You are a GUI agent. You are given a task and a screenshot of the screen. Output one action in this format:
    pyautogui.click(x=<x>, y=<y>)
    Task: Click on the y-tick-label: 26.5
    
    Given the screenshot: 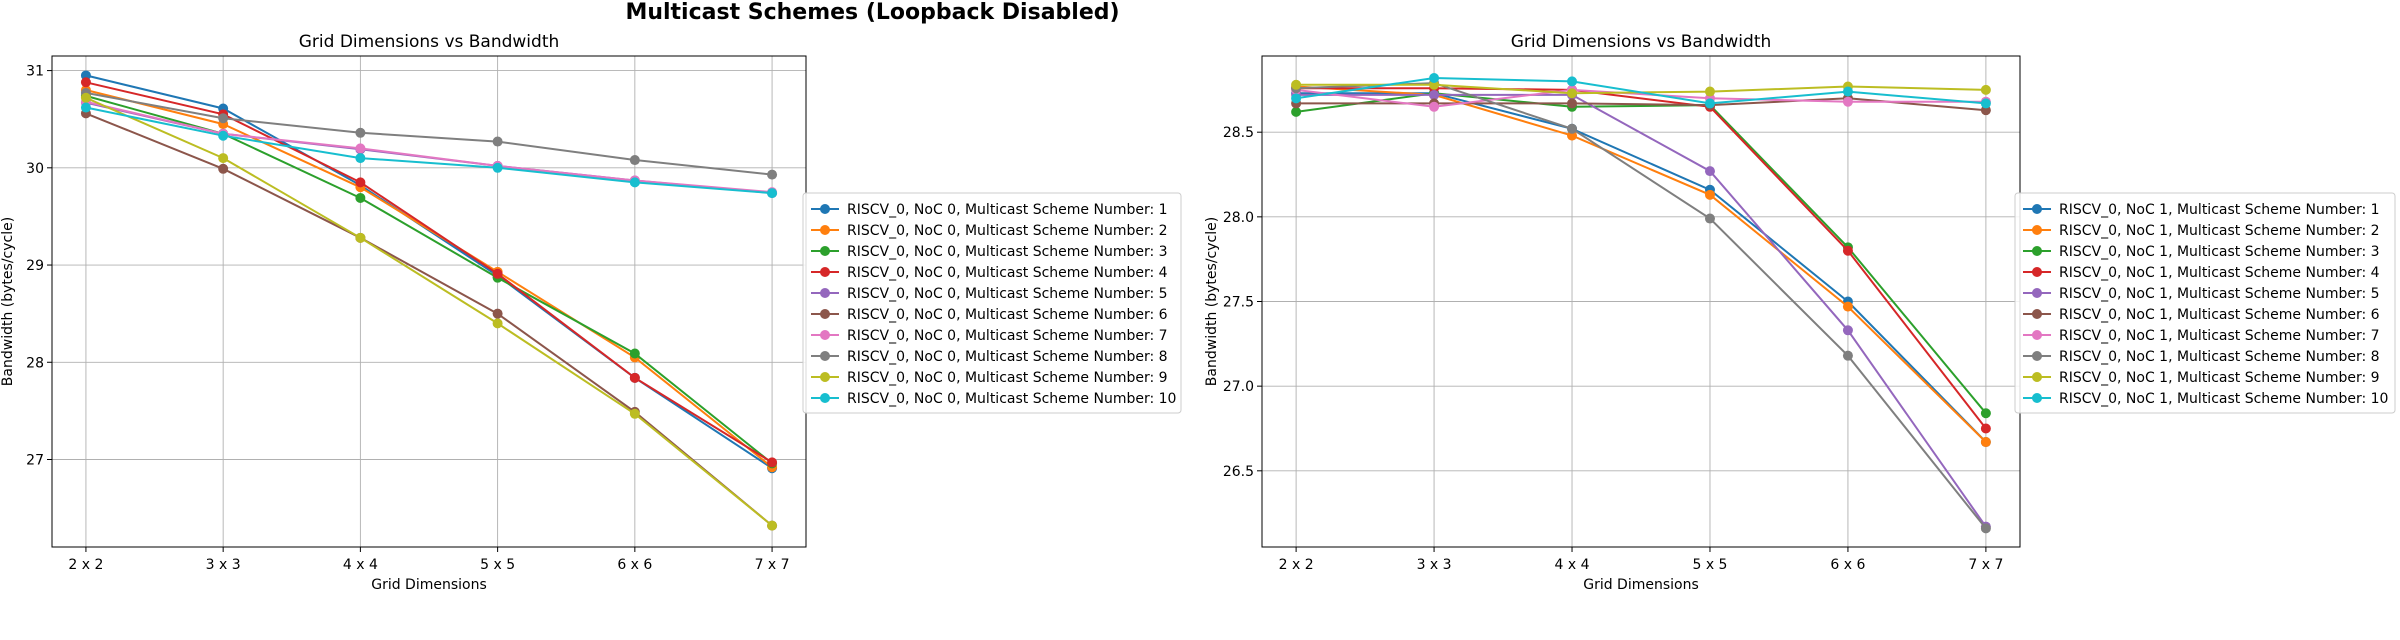 What is the action you would take?
    pyautogui.click(x=1238, y=472)
    